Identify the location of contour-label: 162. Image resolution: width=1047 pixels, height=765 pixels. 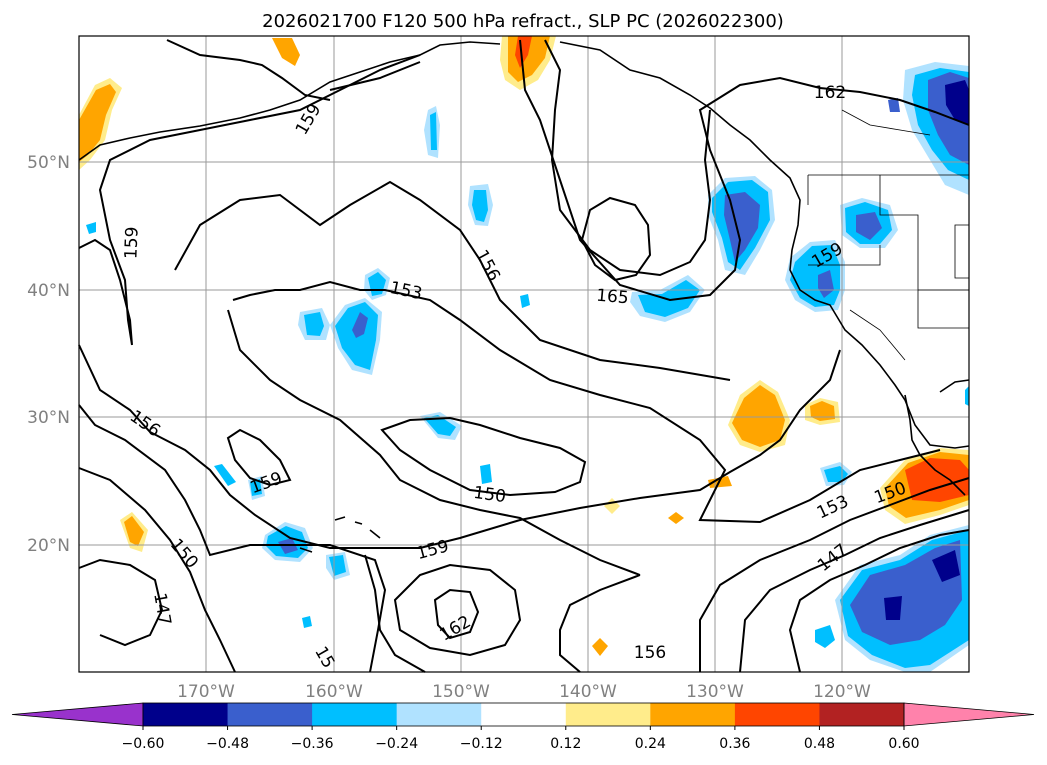
(830, 93).